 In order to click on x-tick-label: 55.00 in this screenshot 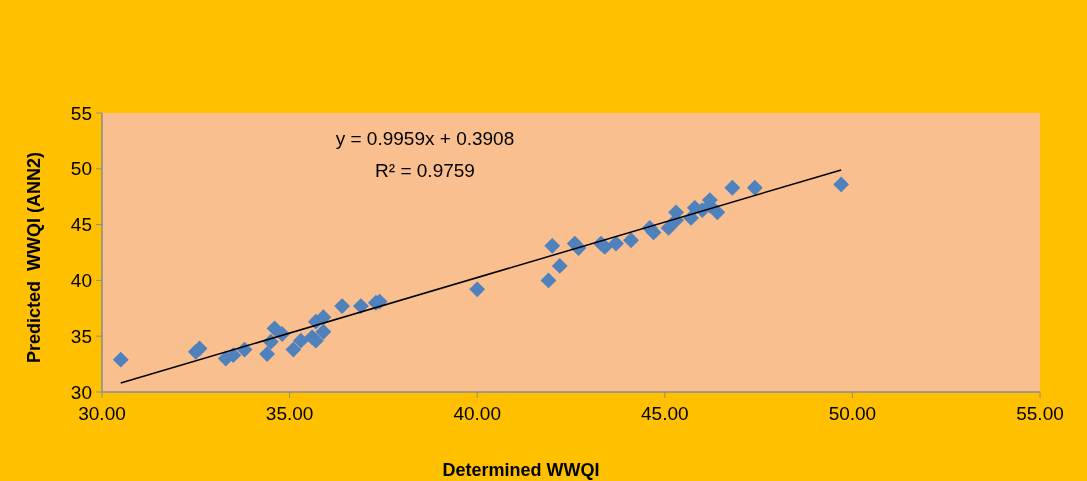, I will do `click(1040, 413)`.